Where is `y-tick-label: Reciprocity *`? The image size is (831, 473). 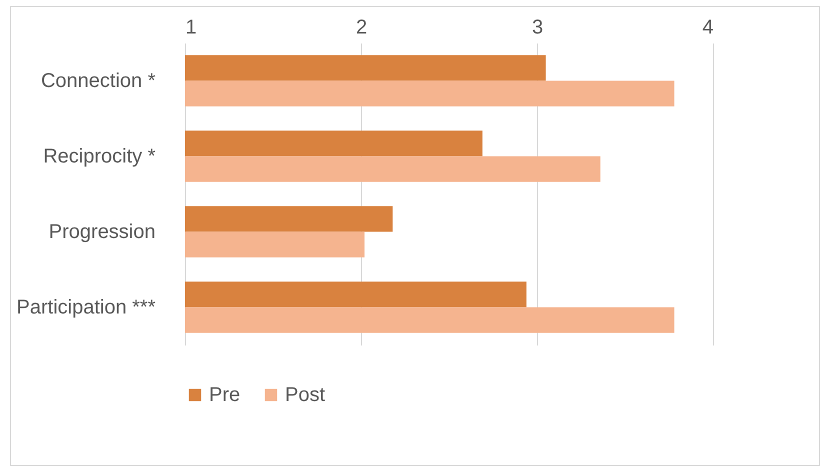
y-tick-label: Reciprocity * is located at coordinates (99, 156).